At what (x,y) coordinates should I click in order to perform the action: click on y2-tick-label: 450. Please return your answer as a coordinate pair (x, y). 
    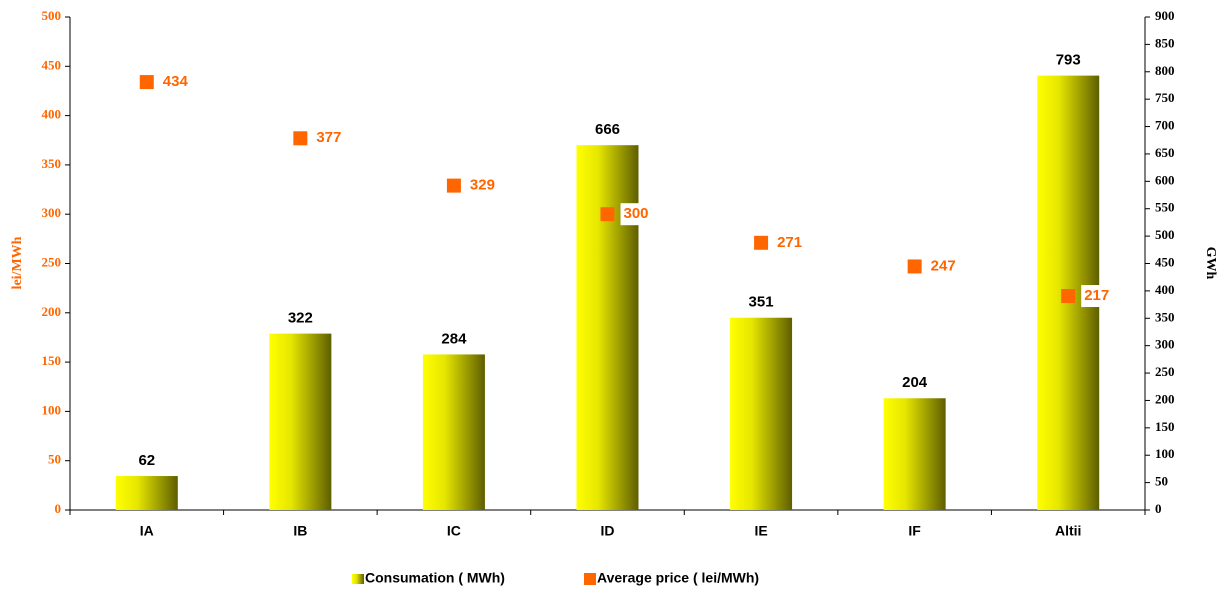
    Looking at the image, I should click on (1165, 261).